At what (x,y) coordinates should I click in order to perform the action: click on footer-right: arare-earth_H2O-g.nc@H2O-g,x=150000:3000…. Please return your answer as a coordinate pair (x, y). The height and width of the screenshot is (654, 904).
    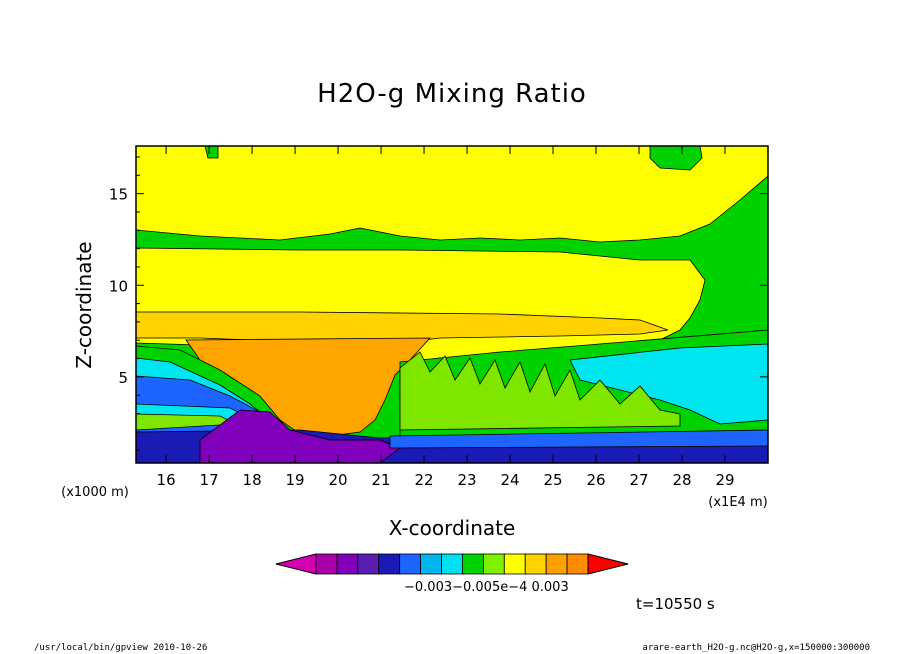
    Looking at the image, I should click on (756, 648).